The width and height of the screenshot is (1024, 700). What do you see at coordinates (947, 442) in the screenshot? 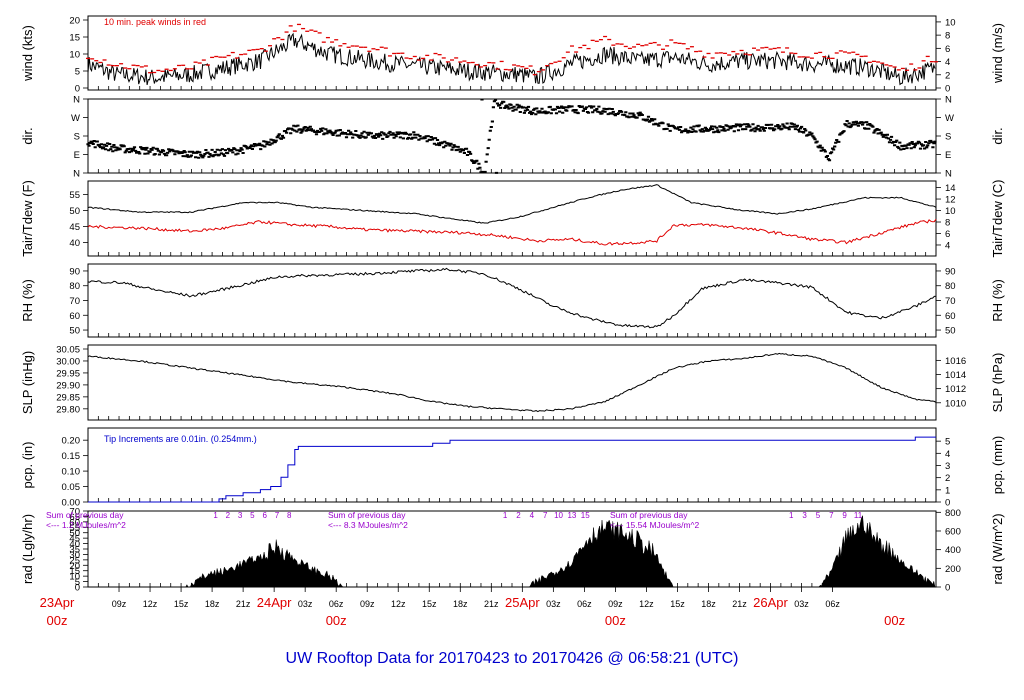
I see `y-tick-label-right: 5` at bounding box center [947, 442].